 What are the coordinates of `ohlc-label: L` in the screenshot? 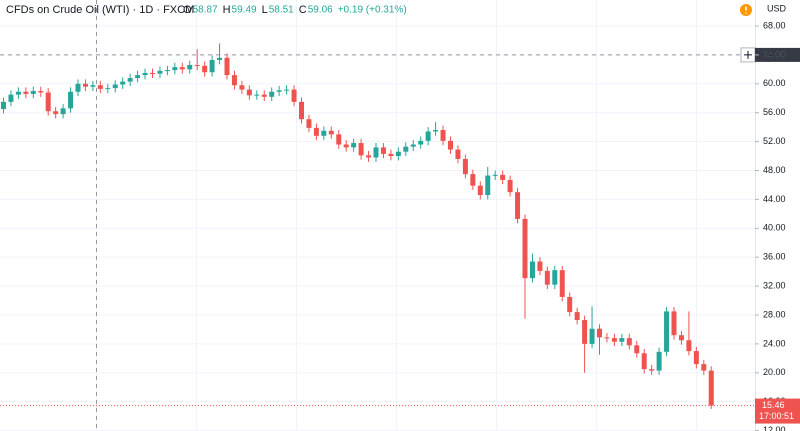 It's located at (265, 10).